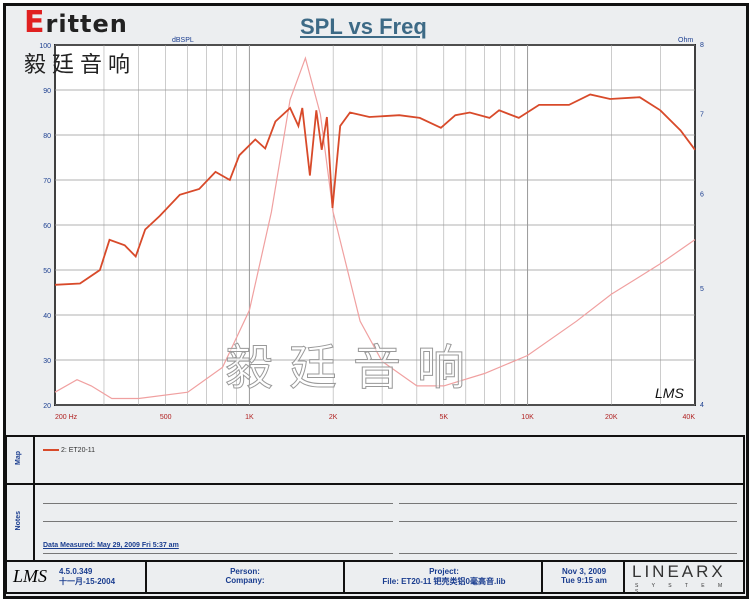 This screenshot has height=603, width=750. What do you see at coordinates (444, 581) in the screenshot?
I see `file: File: ET20-11 钯壳类铝0毫高音.lib` at bounding box center [444, 581].